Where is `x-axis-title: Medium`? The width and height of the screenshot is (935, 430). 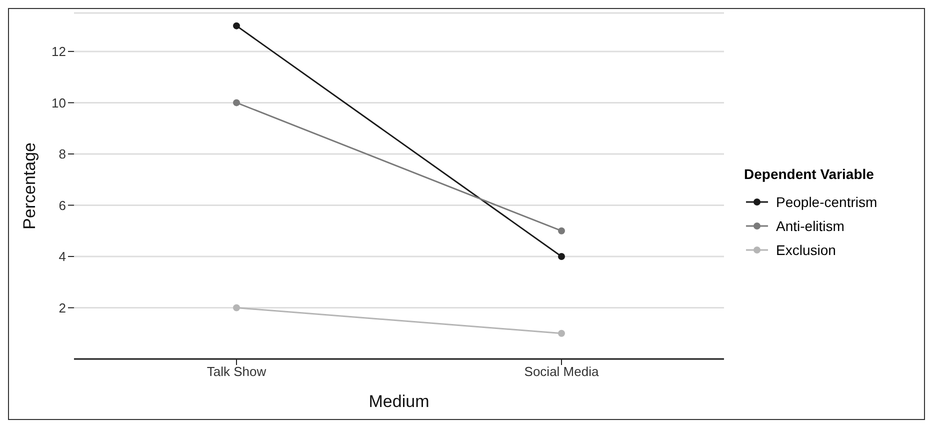
x-axis-title: Medium is located at coordinates (399, 401).